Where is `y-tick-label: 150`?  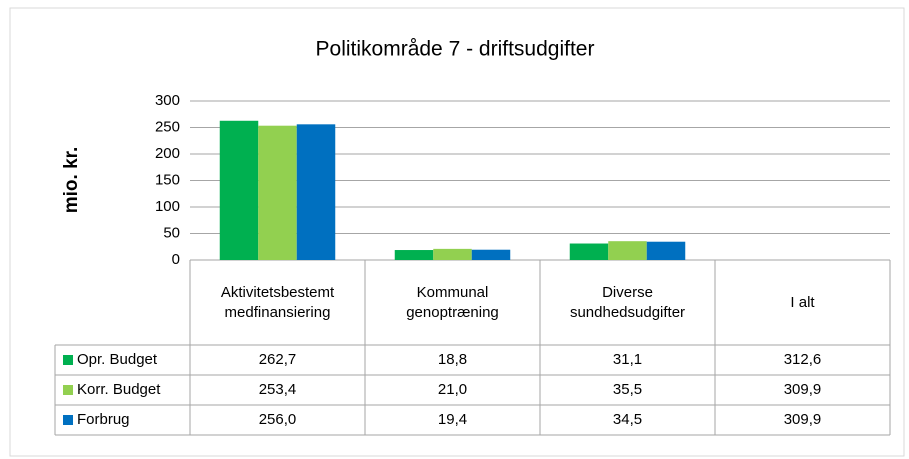 y-tick-label: 150 is located at coordinates (167, 179).